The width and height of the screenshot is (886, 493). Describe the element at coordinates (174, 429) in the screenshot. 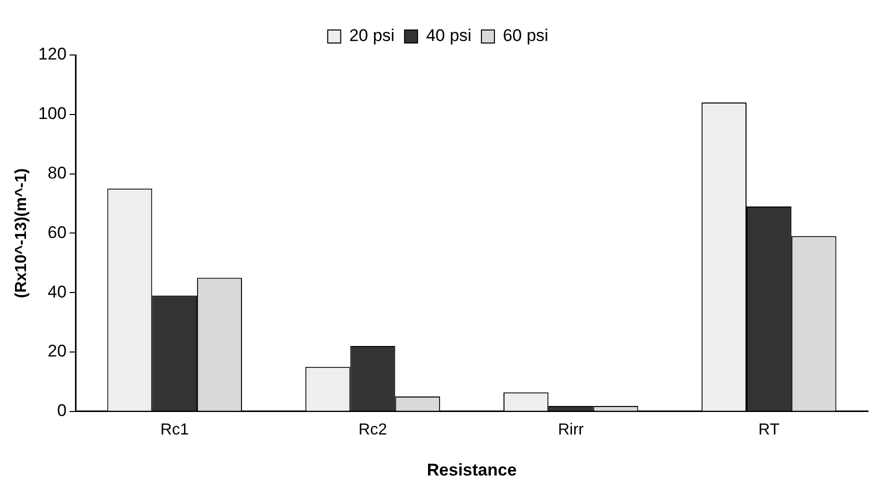

I see `x-tick-label: Rc1` at that location.